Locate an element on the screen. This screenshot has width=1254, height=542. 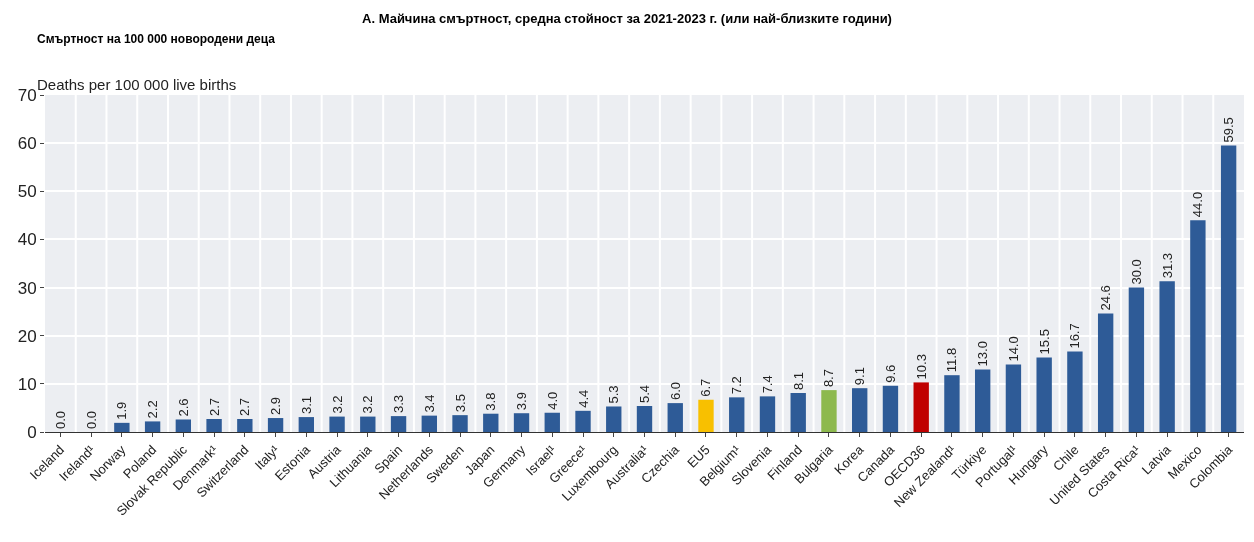
data-label: 9.1 is located at coordinates (860, 376).